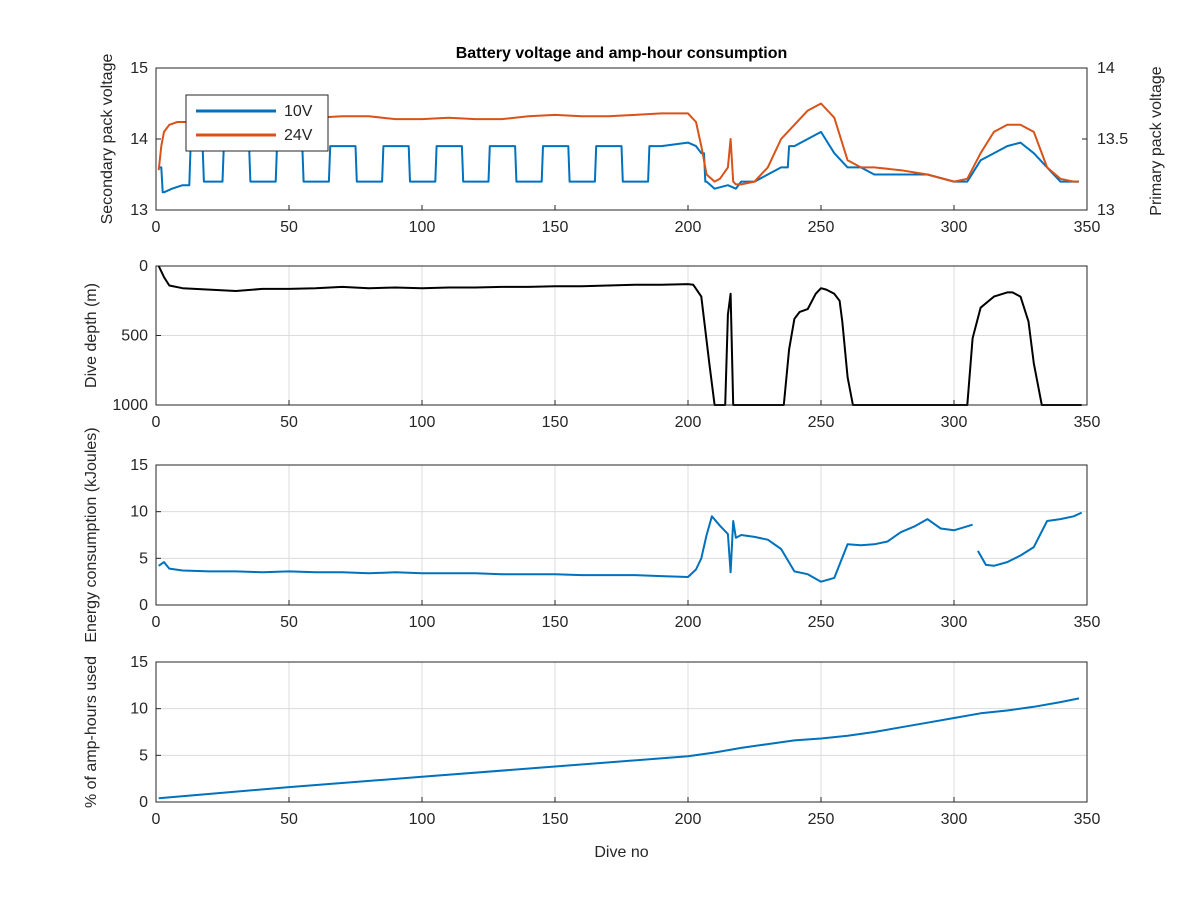 The width and height of the screenshot is (1200, 905). Describe the element at coordinates (91, 335) in the screenshot. I see `y-axis-label: Dive depth (m)` at that location.